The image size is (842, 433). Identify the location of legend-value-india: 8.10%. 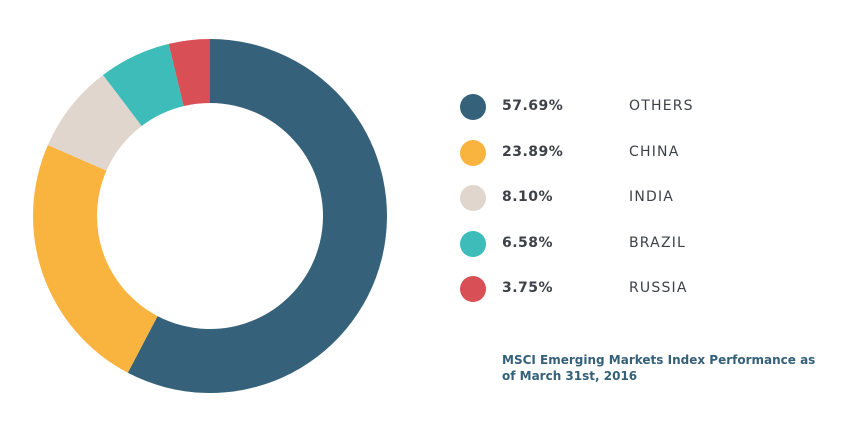
(528, 197).